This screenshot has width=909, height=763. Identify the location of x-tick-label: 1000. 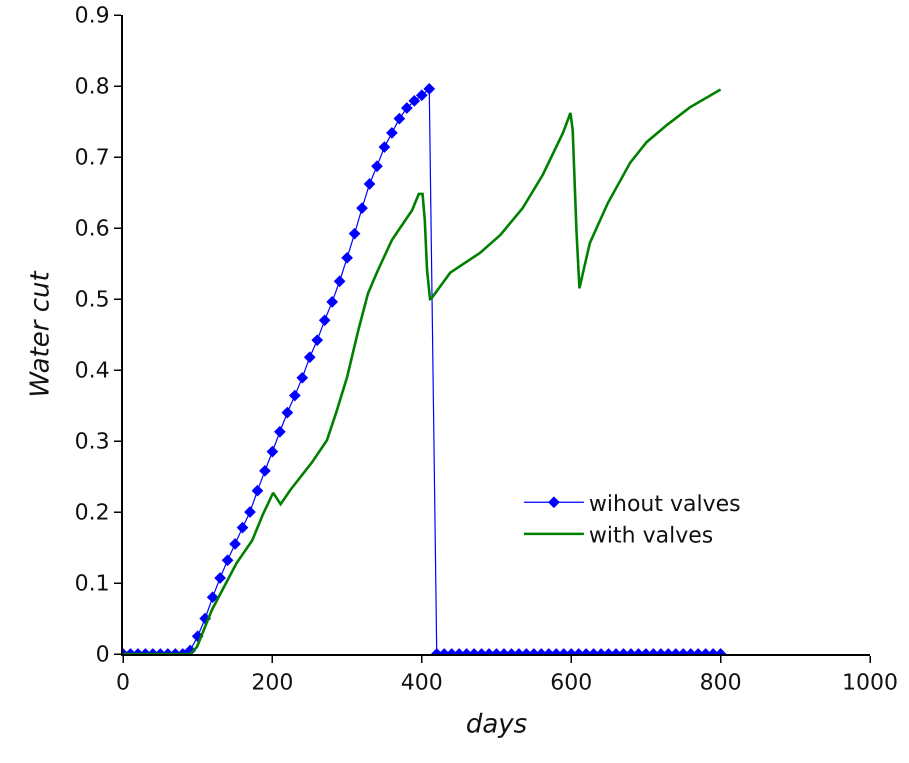
(870, 683).